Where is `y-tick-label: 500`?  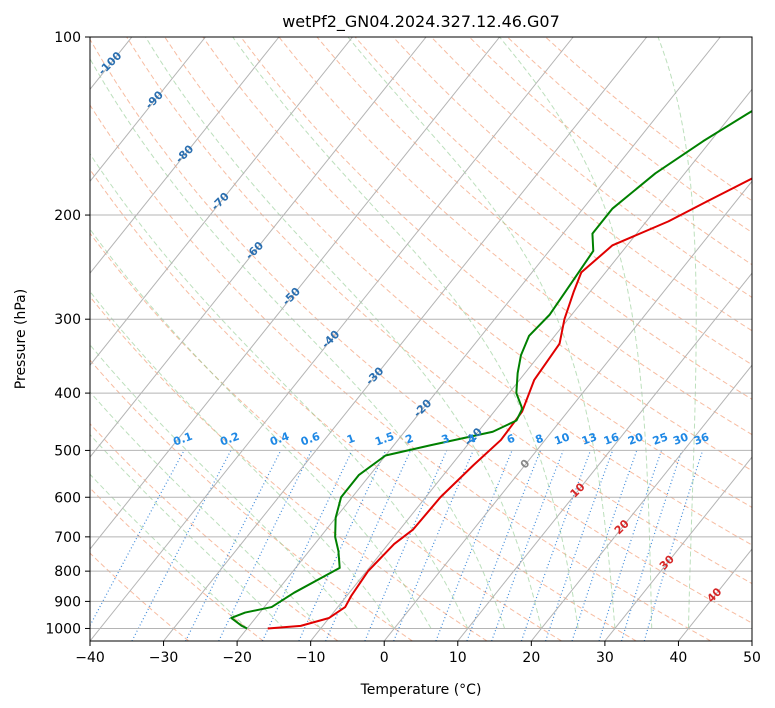
y-tick-label: 500 is located at coordinates (67, 451).